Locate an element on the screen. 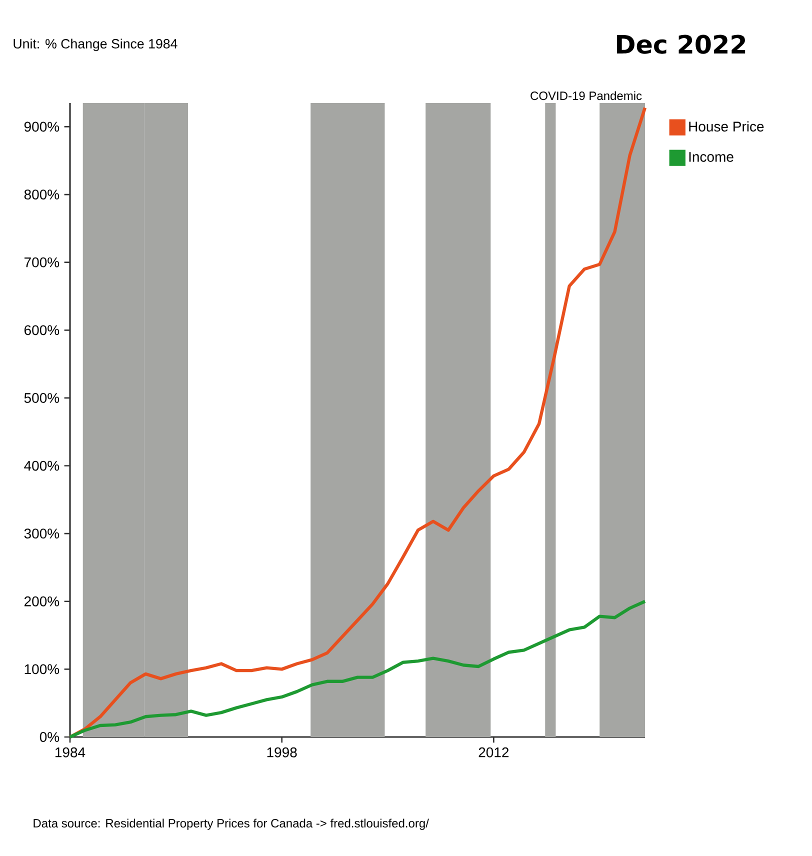 The image size is (812, 856). chart-title: Dec 2022 is located at coordinates (681, 44).